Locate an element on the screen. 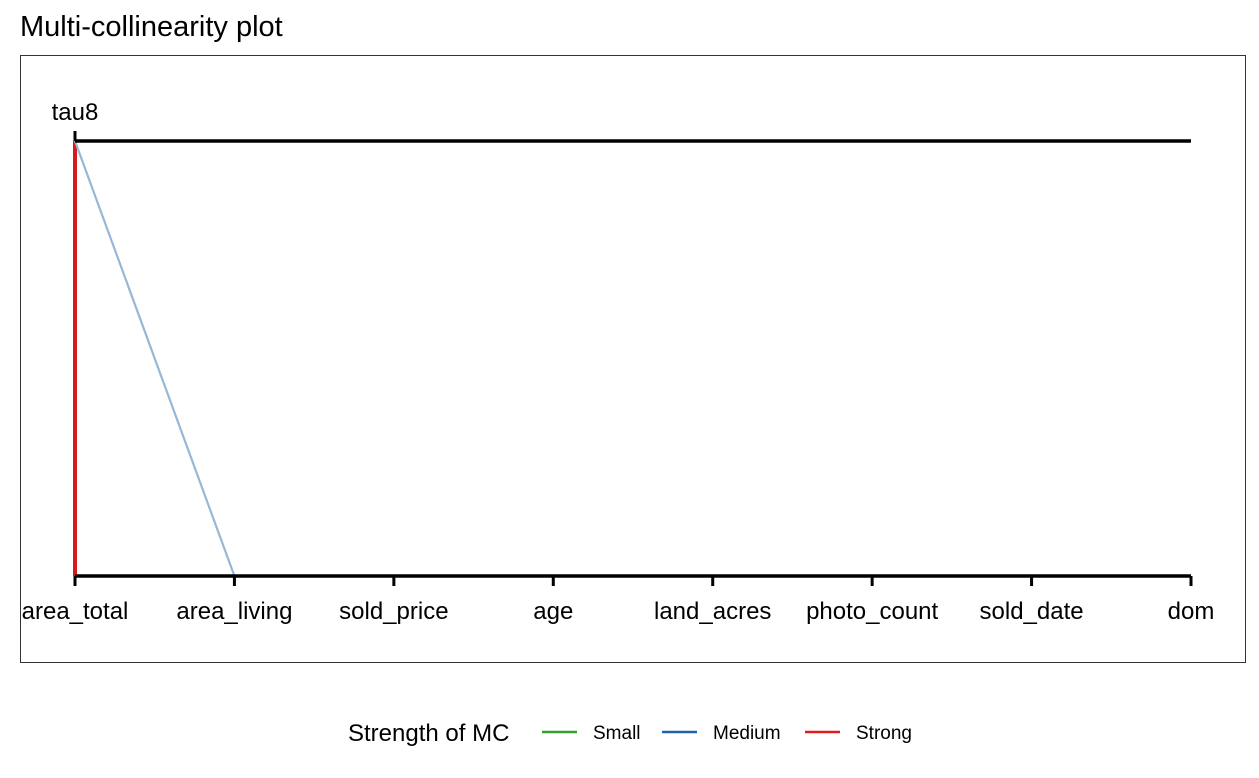 Image resolution: width=1259 pixels, height=778 pixels. legend-label-small: Small is located at coordinates (617, 733).